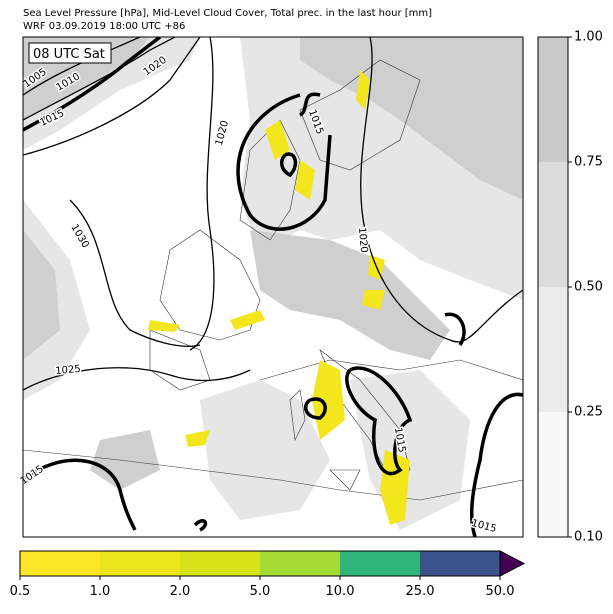 The width and height of the screenshot is (613, 614). I want to click on cloud-colorbar: 0.10 0.25 0.50 0.75 1.00, so click(570, 287).